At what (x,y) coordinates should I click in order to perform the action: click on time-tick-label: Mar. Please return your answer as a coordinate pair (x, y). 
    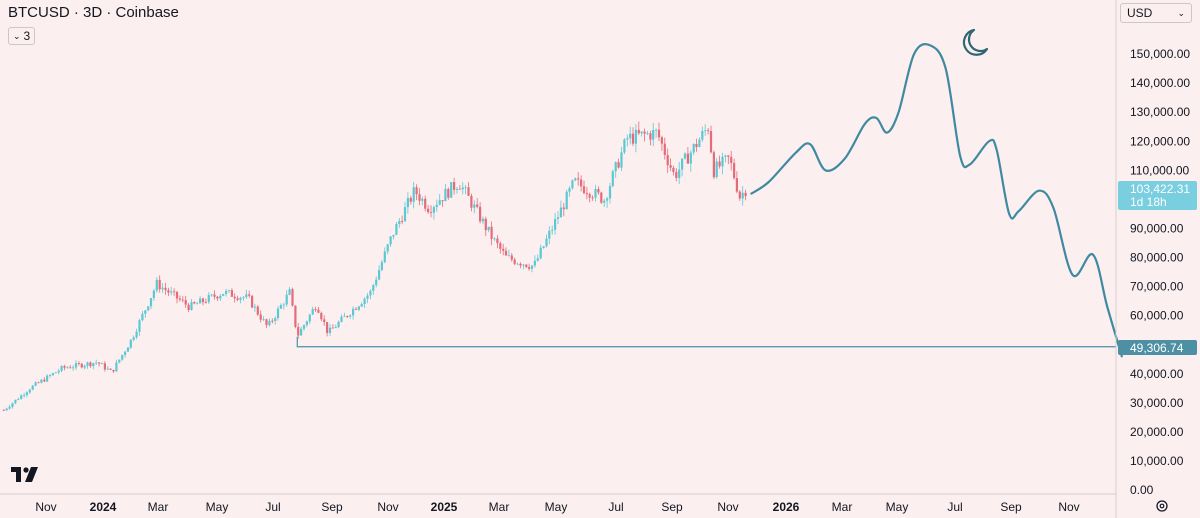
    Looking at the image, I should click on (158, 507).